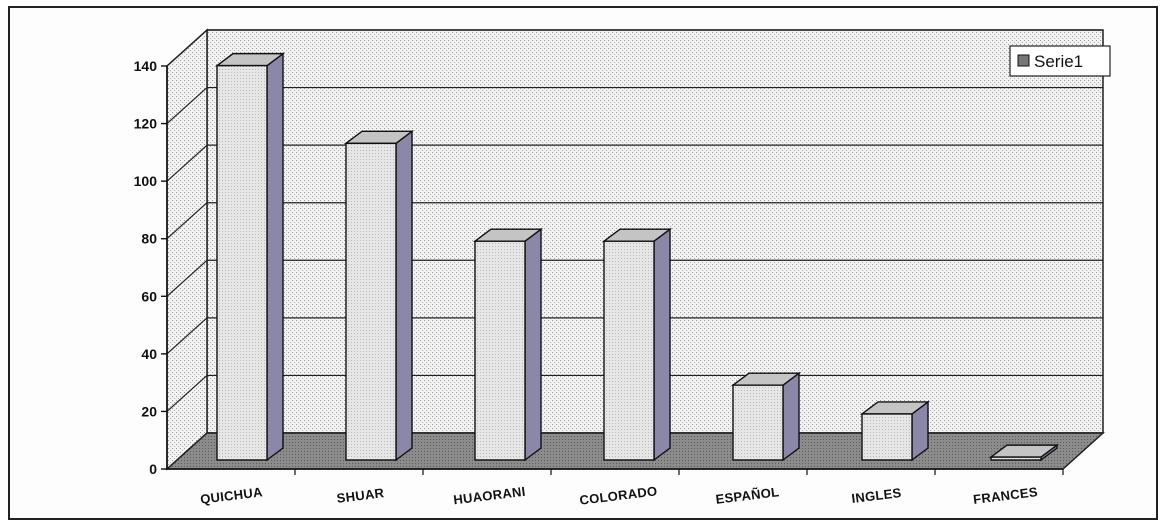 The width and height of the screenshot is (1168, 528). I want to click on y-tick-label: 0, so click(153, 469).